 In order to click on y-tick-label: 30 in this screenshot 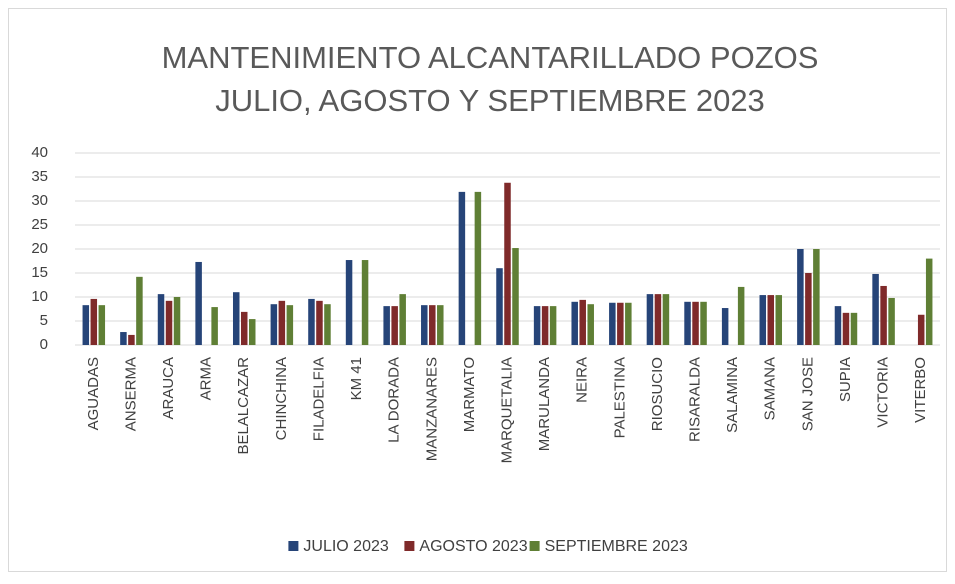, I will do `click(39, 200)`.